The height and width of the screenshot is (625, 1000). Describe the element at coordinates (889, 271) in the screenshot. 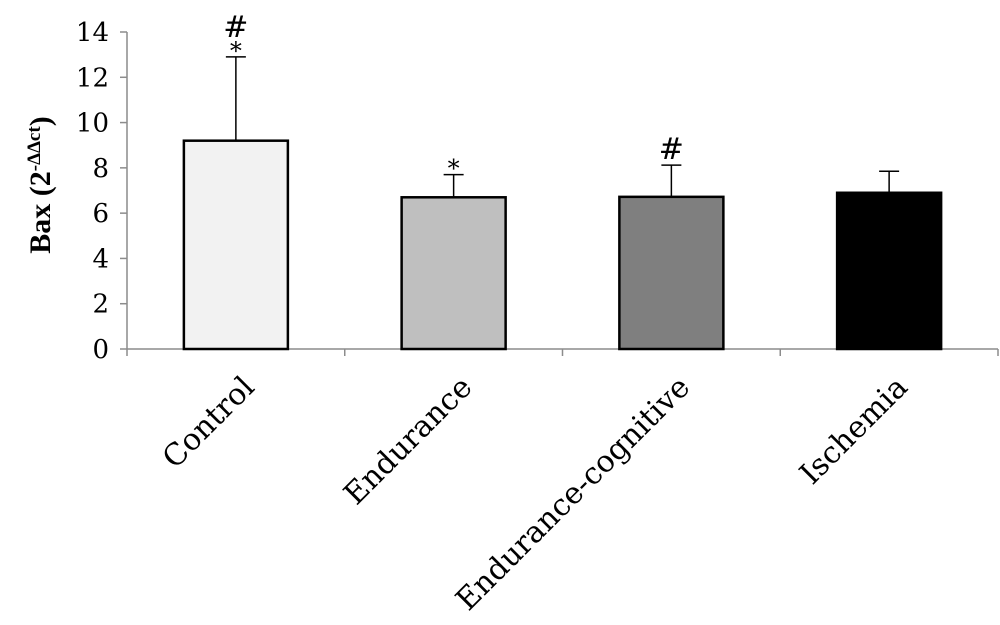

I see `bar-ischemia` at that location.